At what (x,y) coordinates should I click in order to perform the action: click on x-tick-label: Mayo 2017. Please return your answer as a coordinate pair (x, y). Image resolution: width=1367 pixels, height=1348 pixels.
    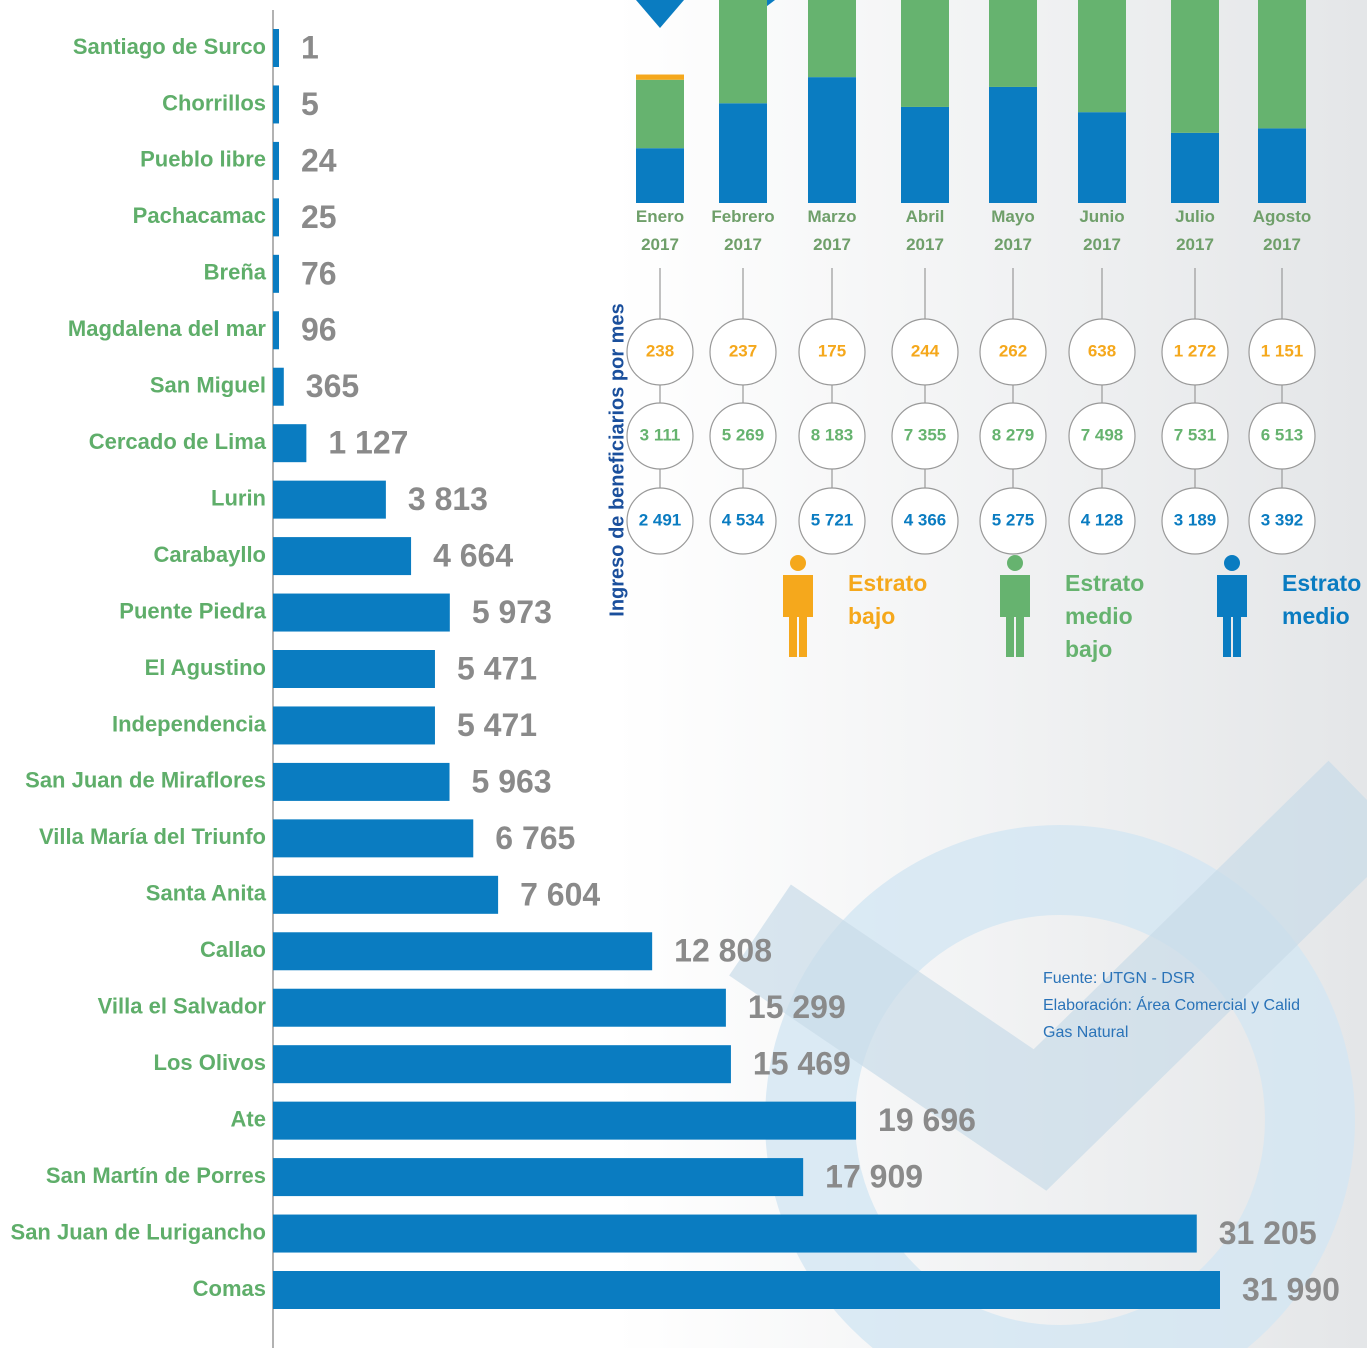
    Looking at the image, I should click on (1012, 230).